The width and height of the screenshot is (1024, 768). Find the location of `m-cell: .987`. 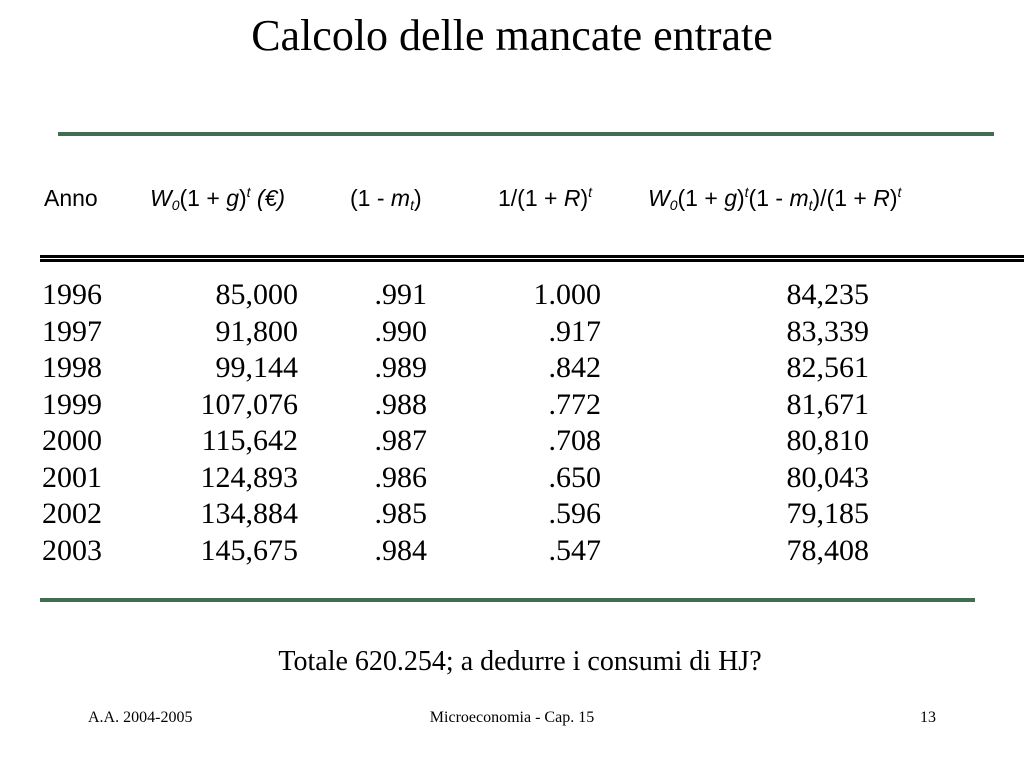

m-cell: .987 is located at coordinates (401, 440).